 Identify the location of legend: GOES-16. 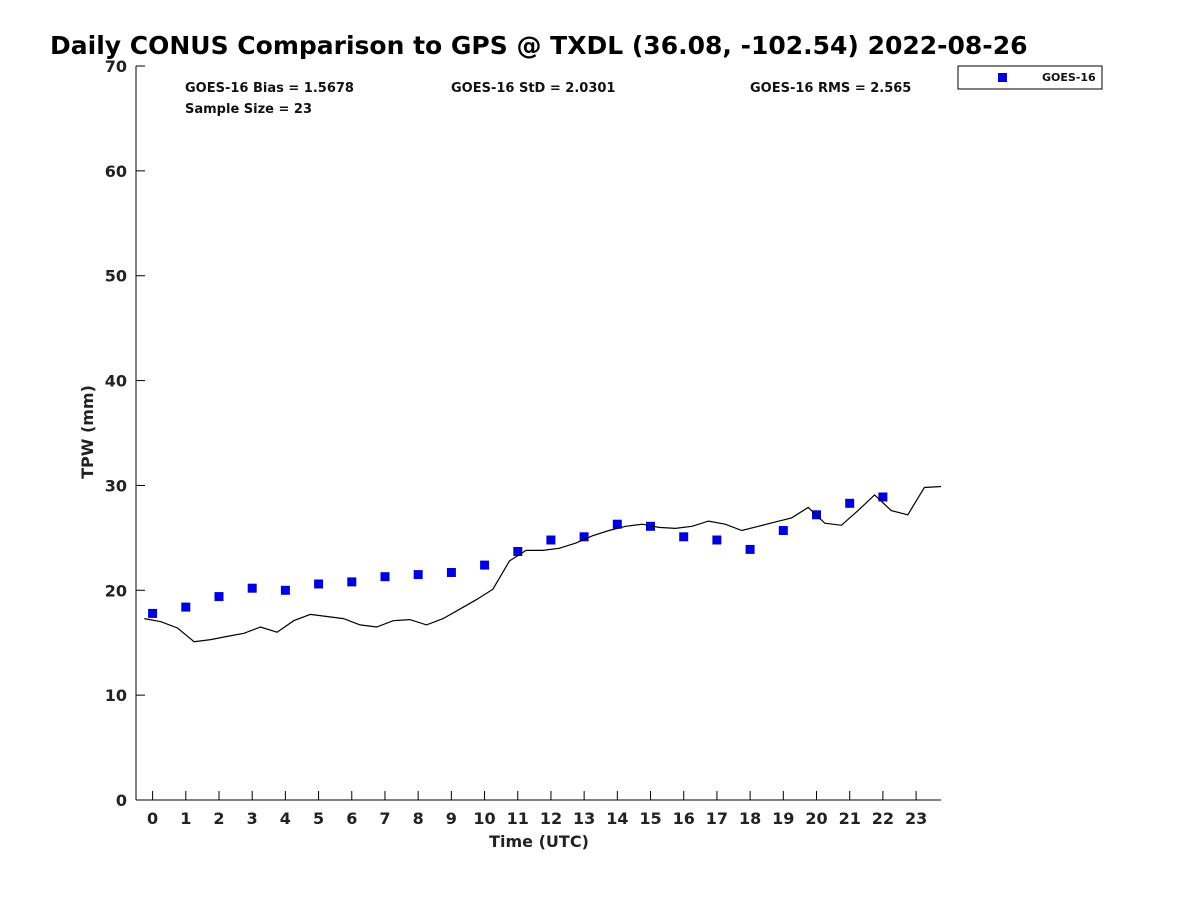
(1030, 77).